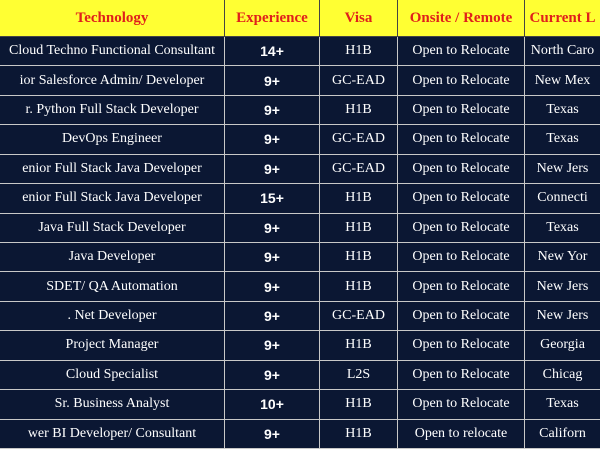 The width and height of the screenshot is (600, 449). Describe the element at coordinates (359, 18) in the screenshot. I see `header-cell: Visa` at that location.